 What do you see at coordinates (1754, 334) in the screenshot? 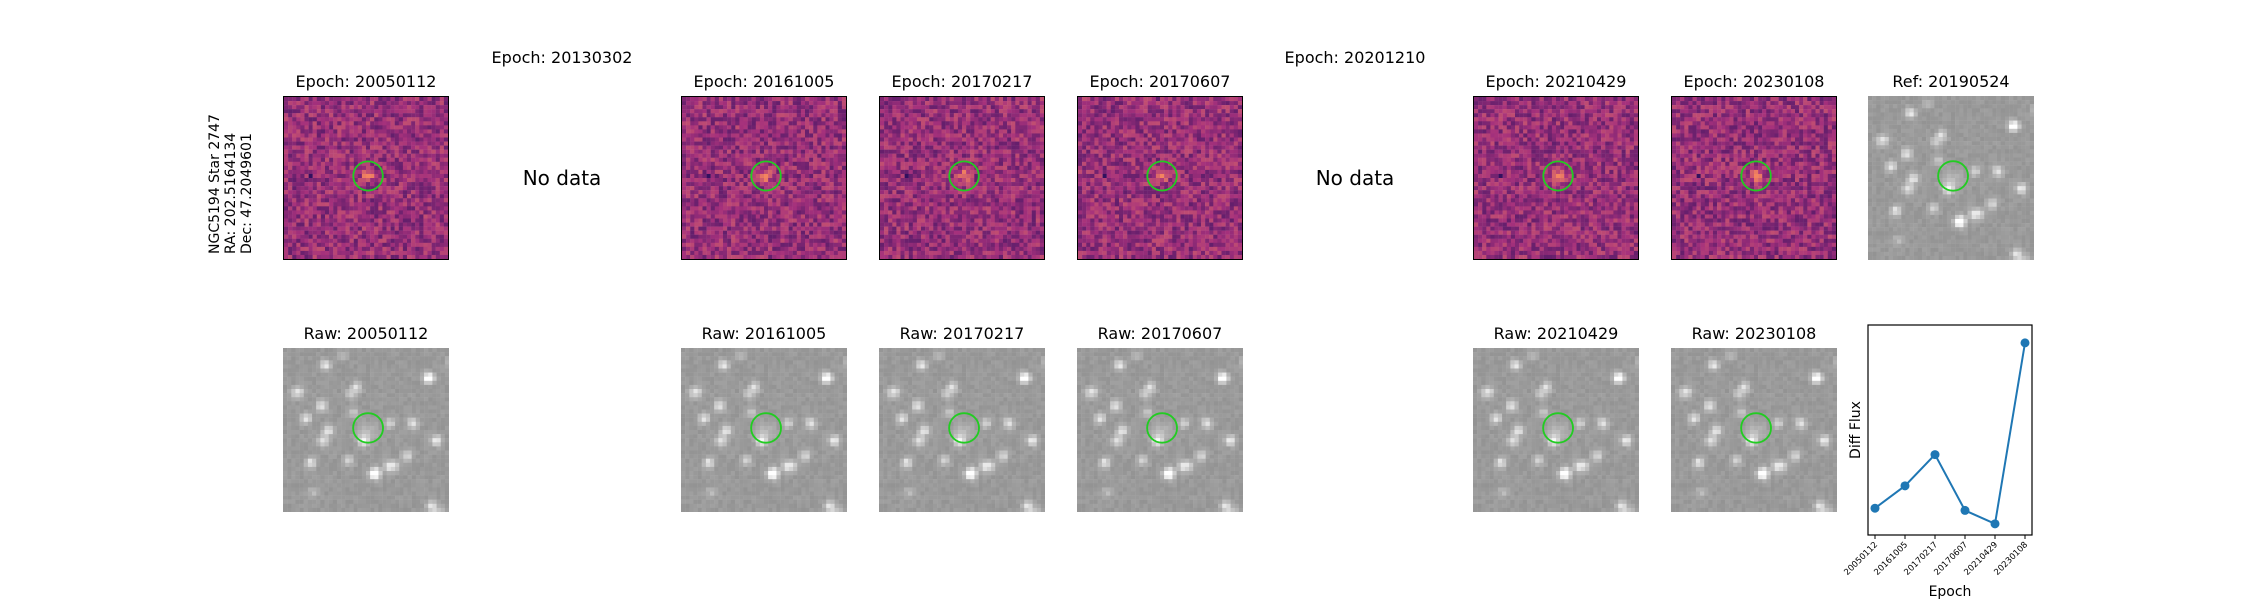
I see `panel-title: Raw: 20230108` at bounding box center [1754, 334].